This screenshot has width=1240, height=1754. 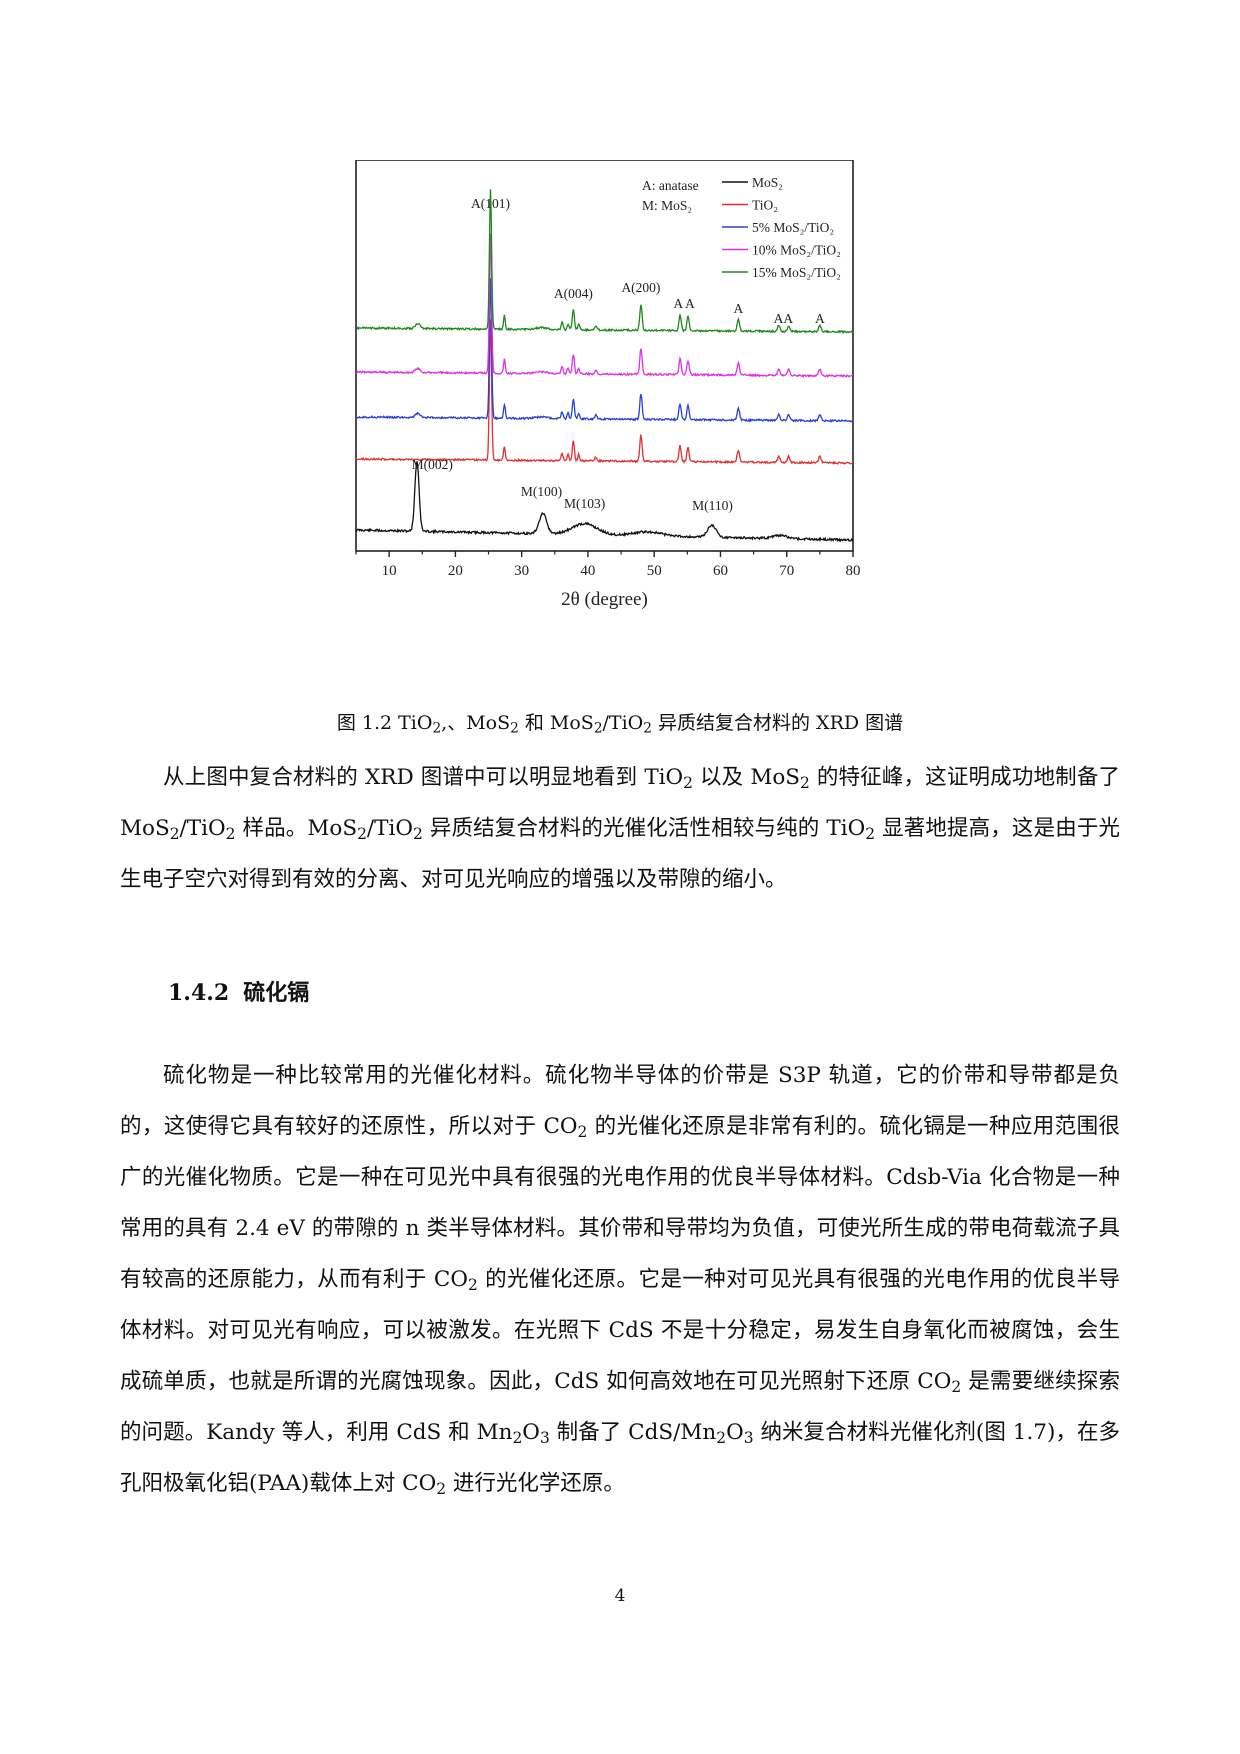 I want to click on section-number: 1.4.2, so click(x=199, y=993).